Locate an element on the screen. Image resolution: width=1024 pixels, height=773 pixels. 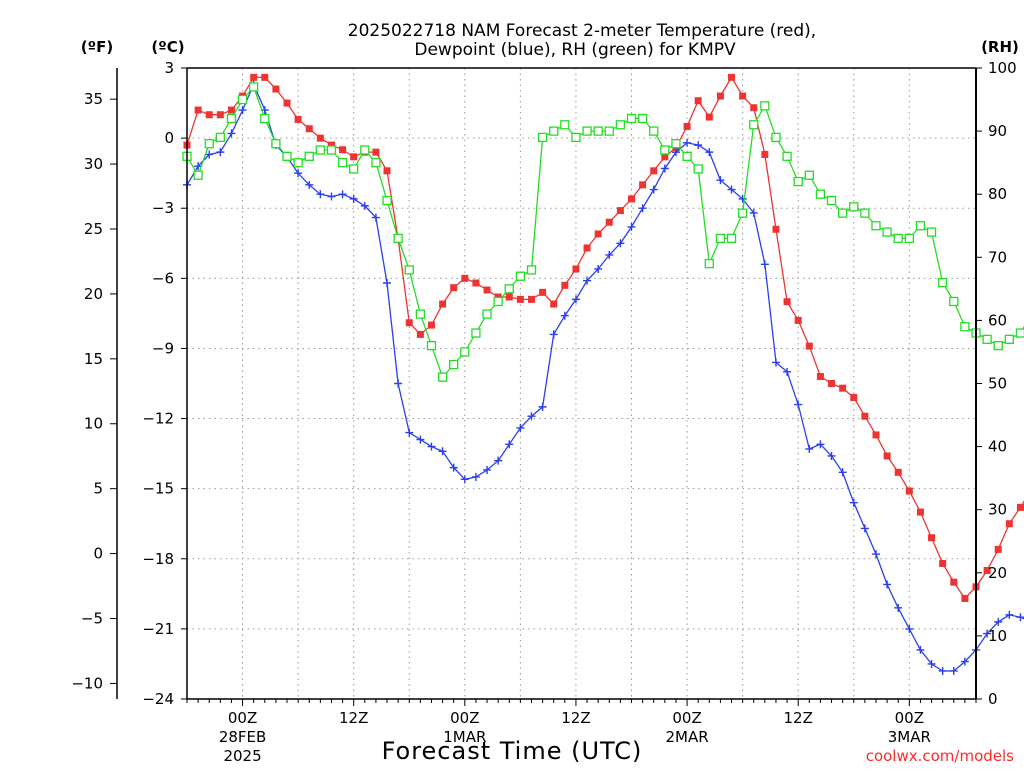
fahrenheit-tick-label: −10 is located at coordinates (87, 683).